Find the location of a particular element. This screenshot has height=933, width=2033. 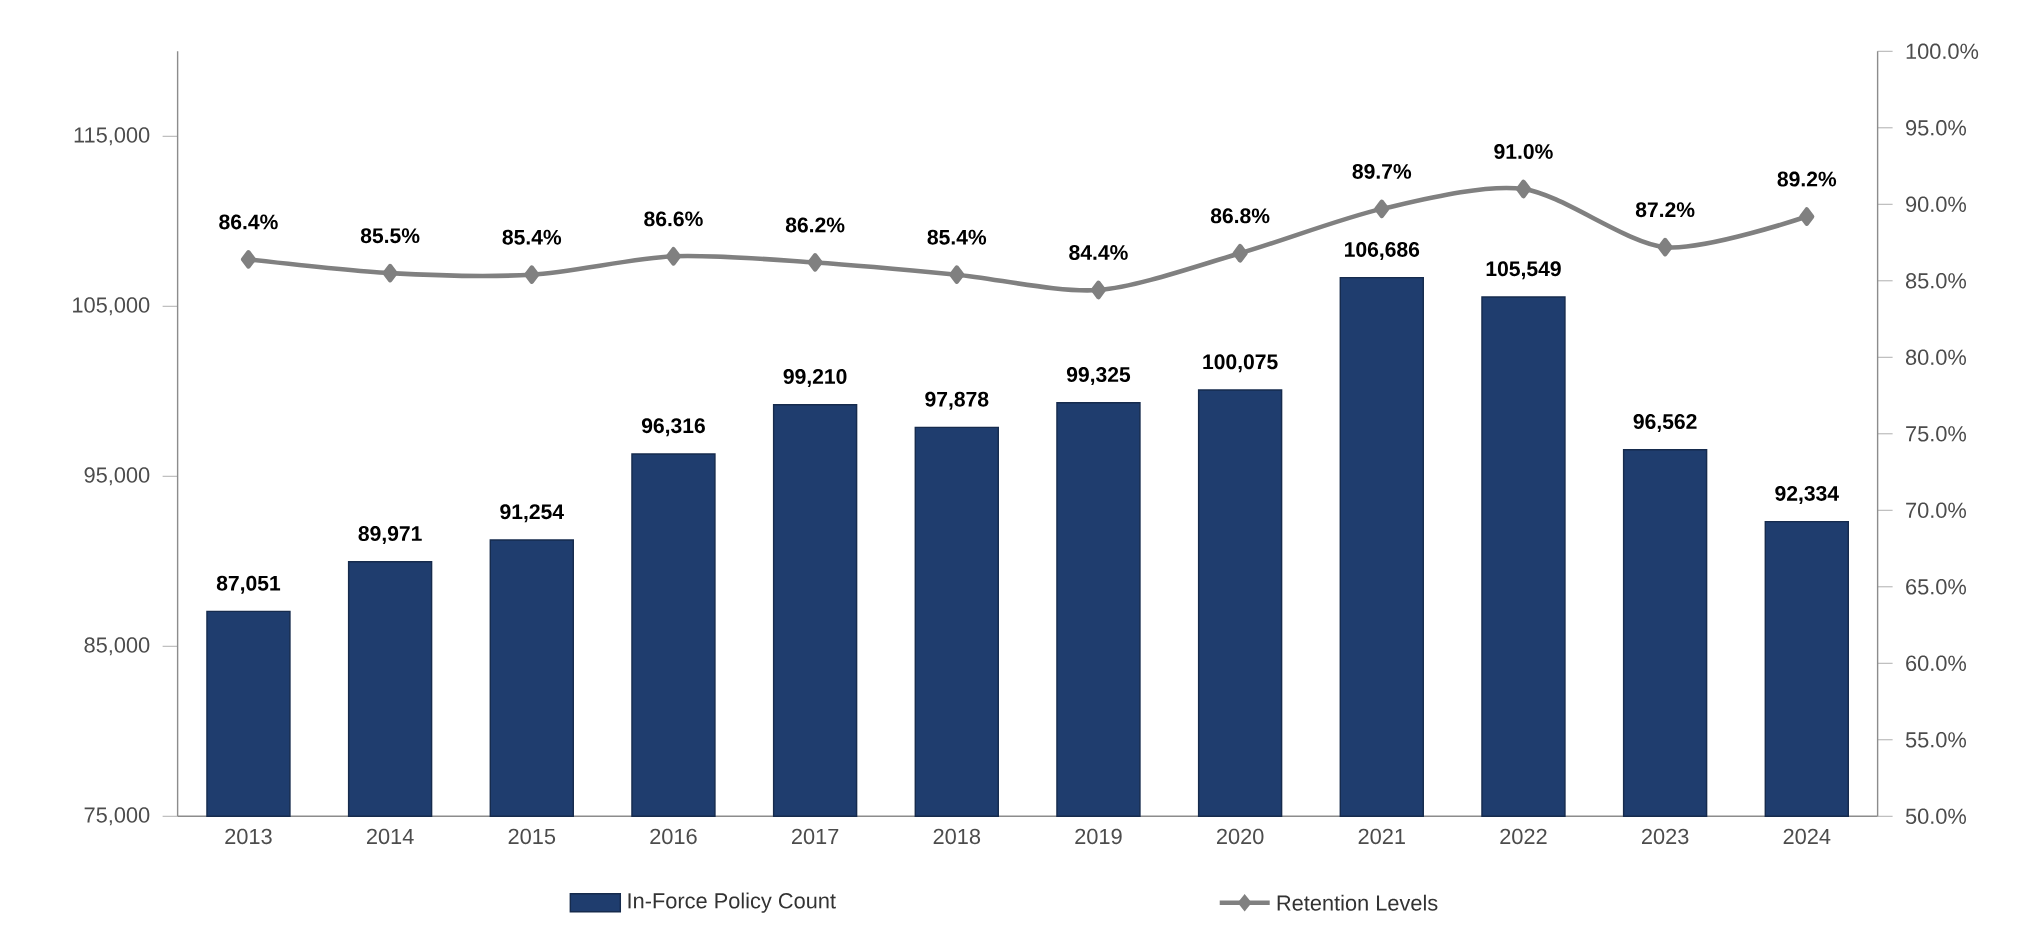

x-tick-label: 2018 is located at coordinates (957, 836).